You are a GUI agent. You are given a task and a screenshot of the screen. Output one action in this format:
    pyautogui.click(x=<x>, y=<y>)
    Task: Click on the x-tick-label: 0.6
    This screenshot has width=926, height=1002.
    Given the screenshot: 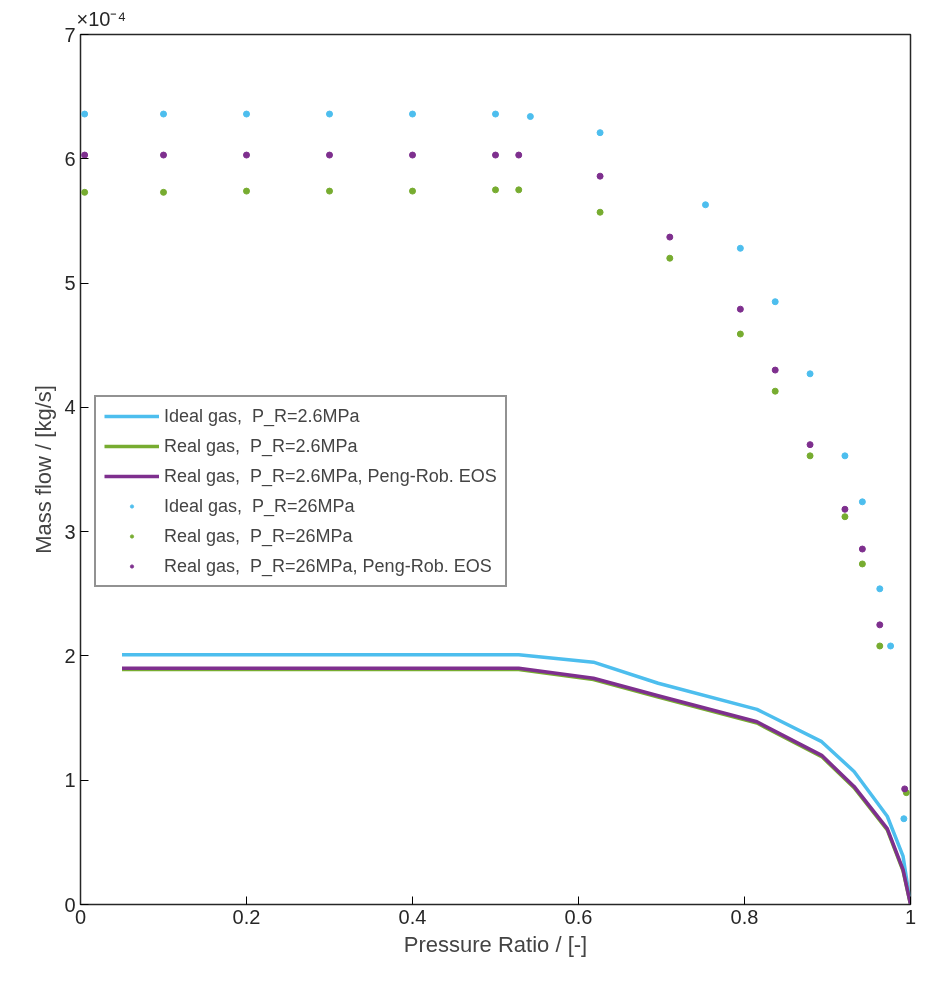 What is the action you would take?
    pyautogui.click(x=578, y=916)
    